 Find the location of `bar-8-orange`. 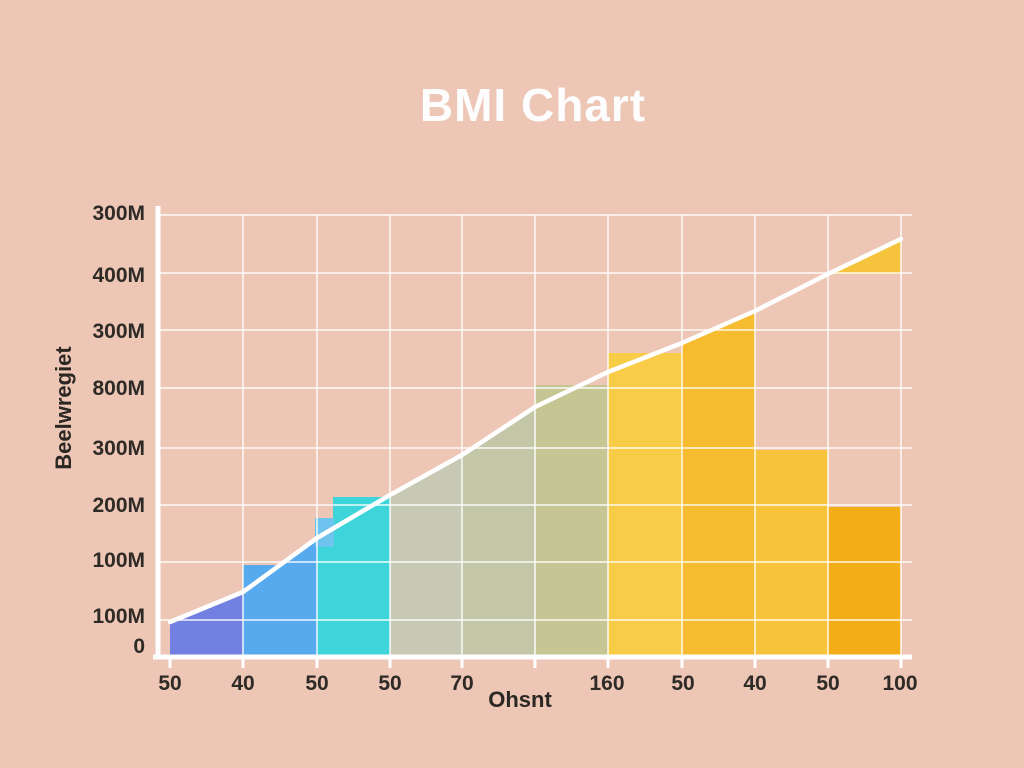

bar-8-orange is located at coordinates (718, 483).